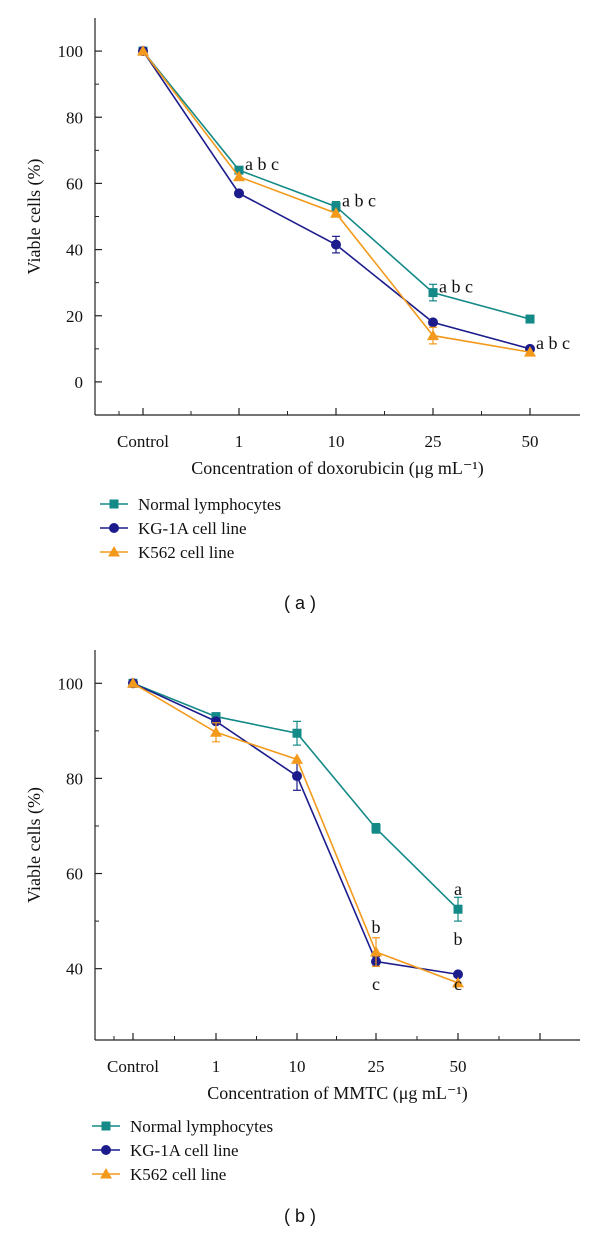 The image size is (600, 1236). Describe the element at coordinates (337, 468) in the screenshot. I see `x-axis-label: Concentration of doxorubicin (μg mL⁻¹)` at that location.